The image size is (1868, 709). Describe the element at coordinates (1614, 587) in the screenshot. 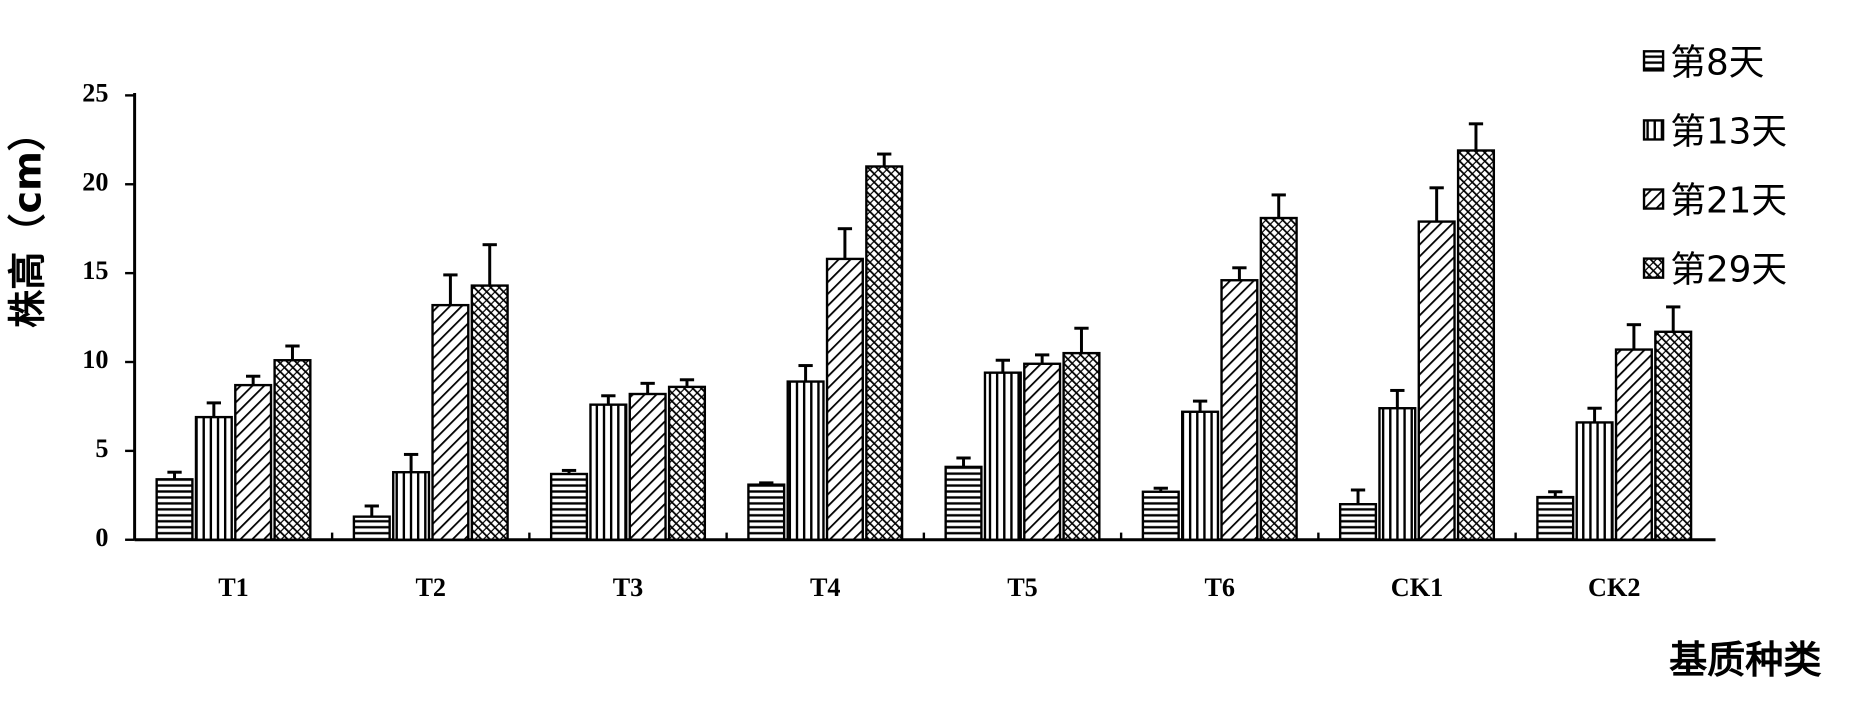

I see `x-tick-label: CK2` at that location.